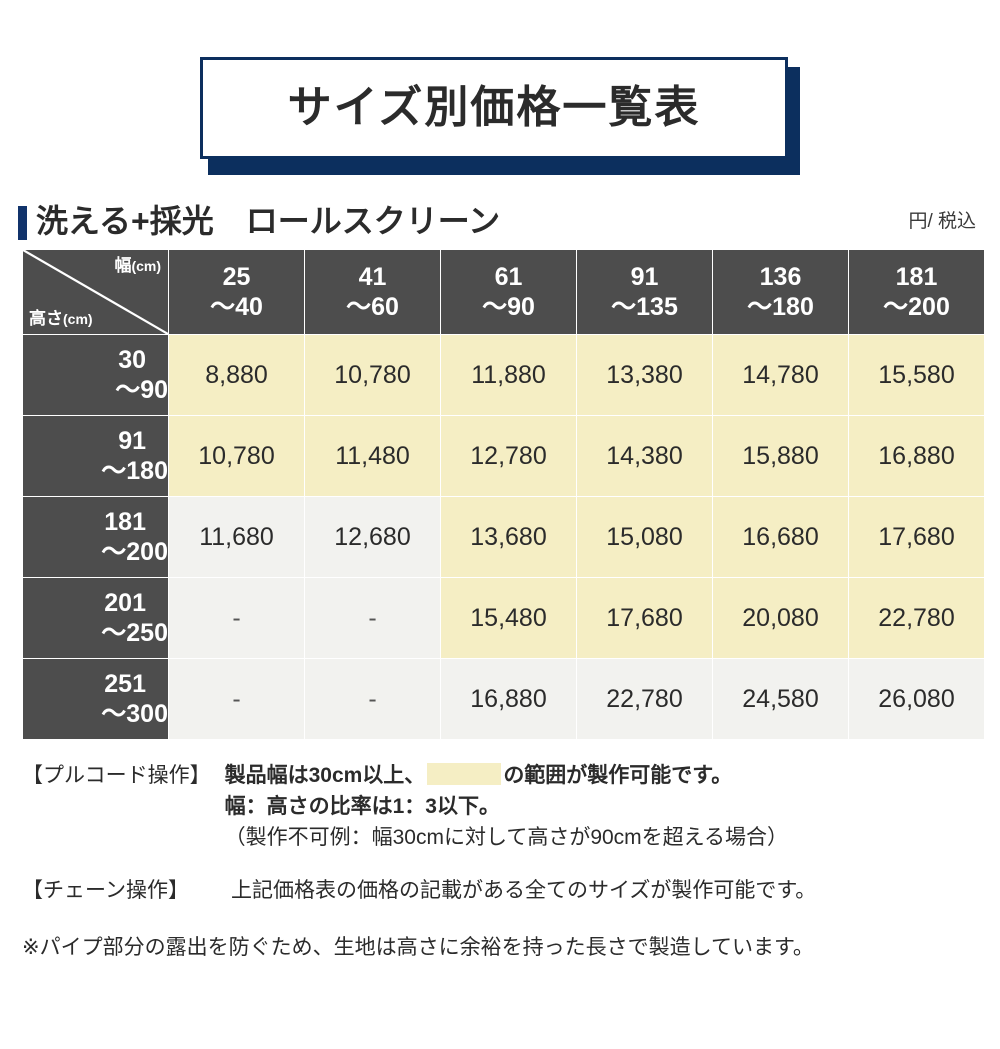 This screenshot has width=1000, height=1049. What do you see at coordinates (95, 537) in the screenshot?
I see `row-header-2: 181 〜200` at bounding box center [95, 537].